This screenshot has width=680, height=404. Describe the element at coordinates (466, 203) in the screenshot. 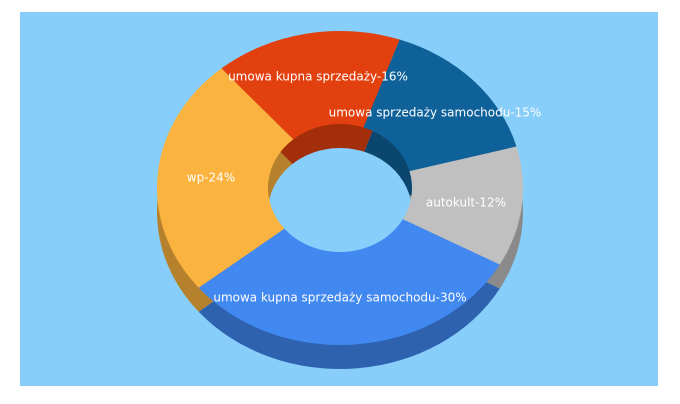

I see `data-label: autokult-12%` at that location.